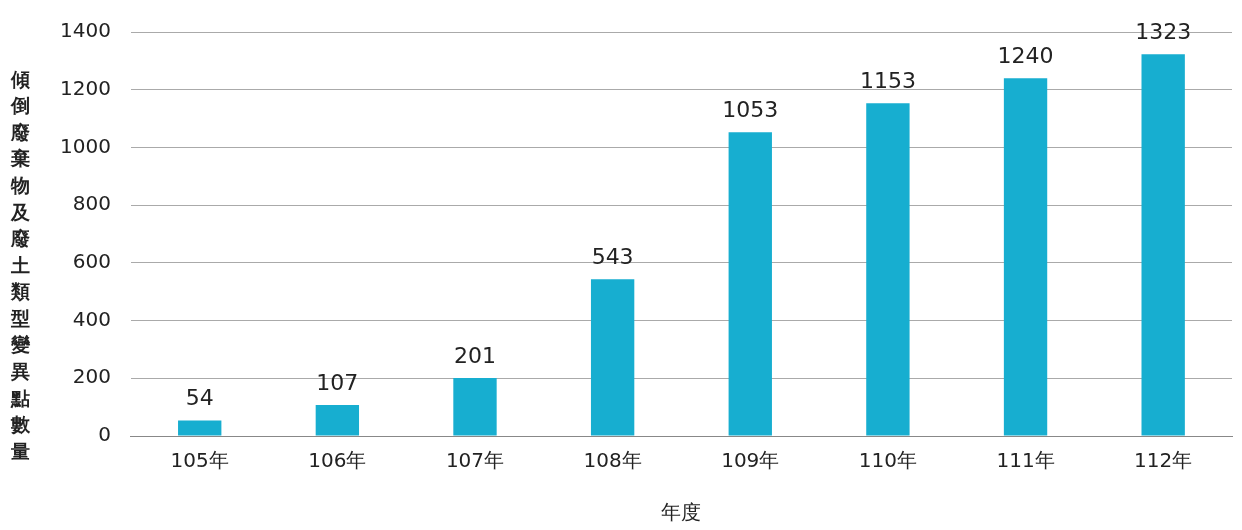 This screenshot has height=530, width=1242. I want to click on x-tick-label: 111年, so click(1025, 460).